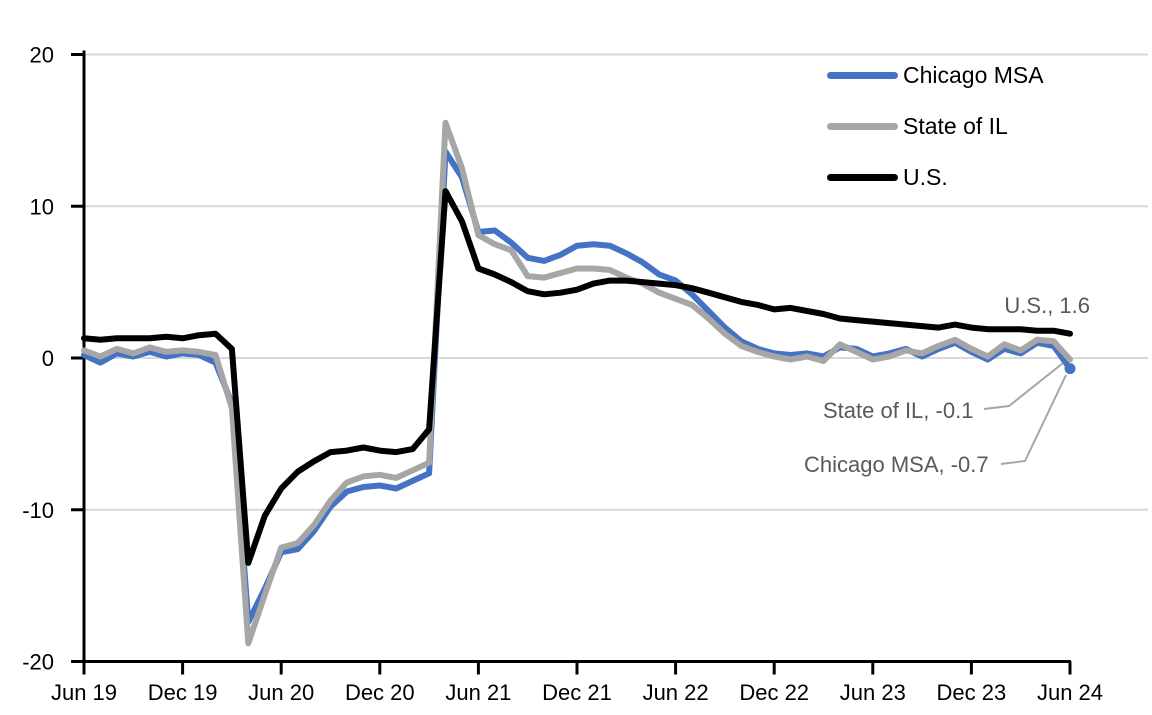  What do you see at coordinates (1070, 692) in the screenshot?
I see `x-tick-label-10: Jun 24` at bounding box center [1070, 692].